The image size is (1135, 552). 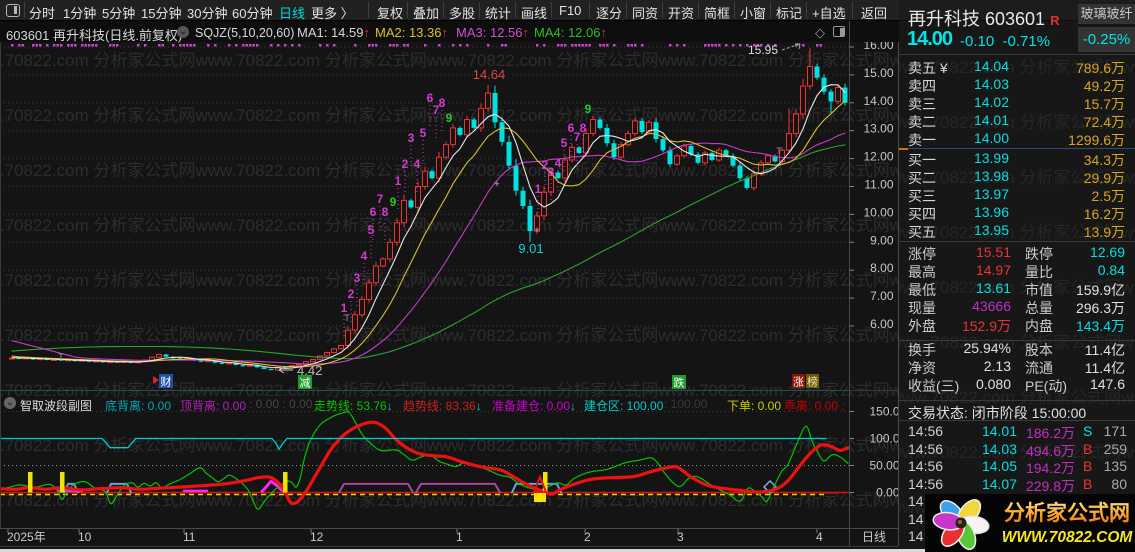 What do you see at coordinates (884, 439) in the screenshot?
I see `svg-text: 100.0` at bounding box center [884, 439].